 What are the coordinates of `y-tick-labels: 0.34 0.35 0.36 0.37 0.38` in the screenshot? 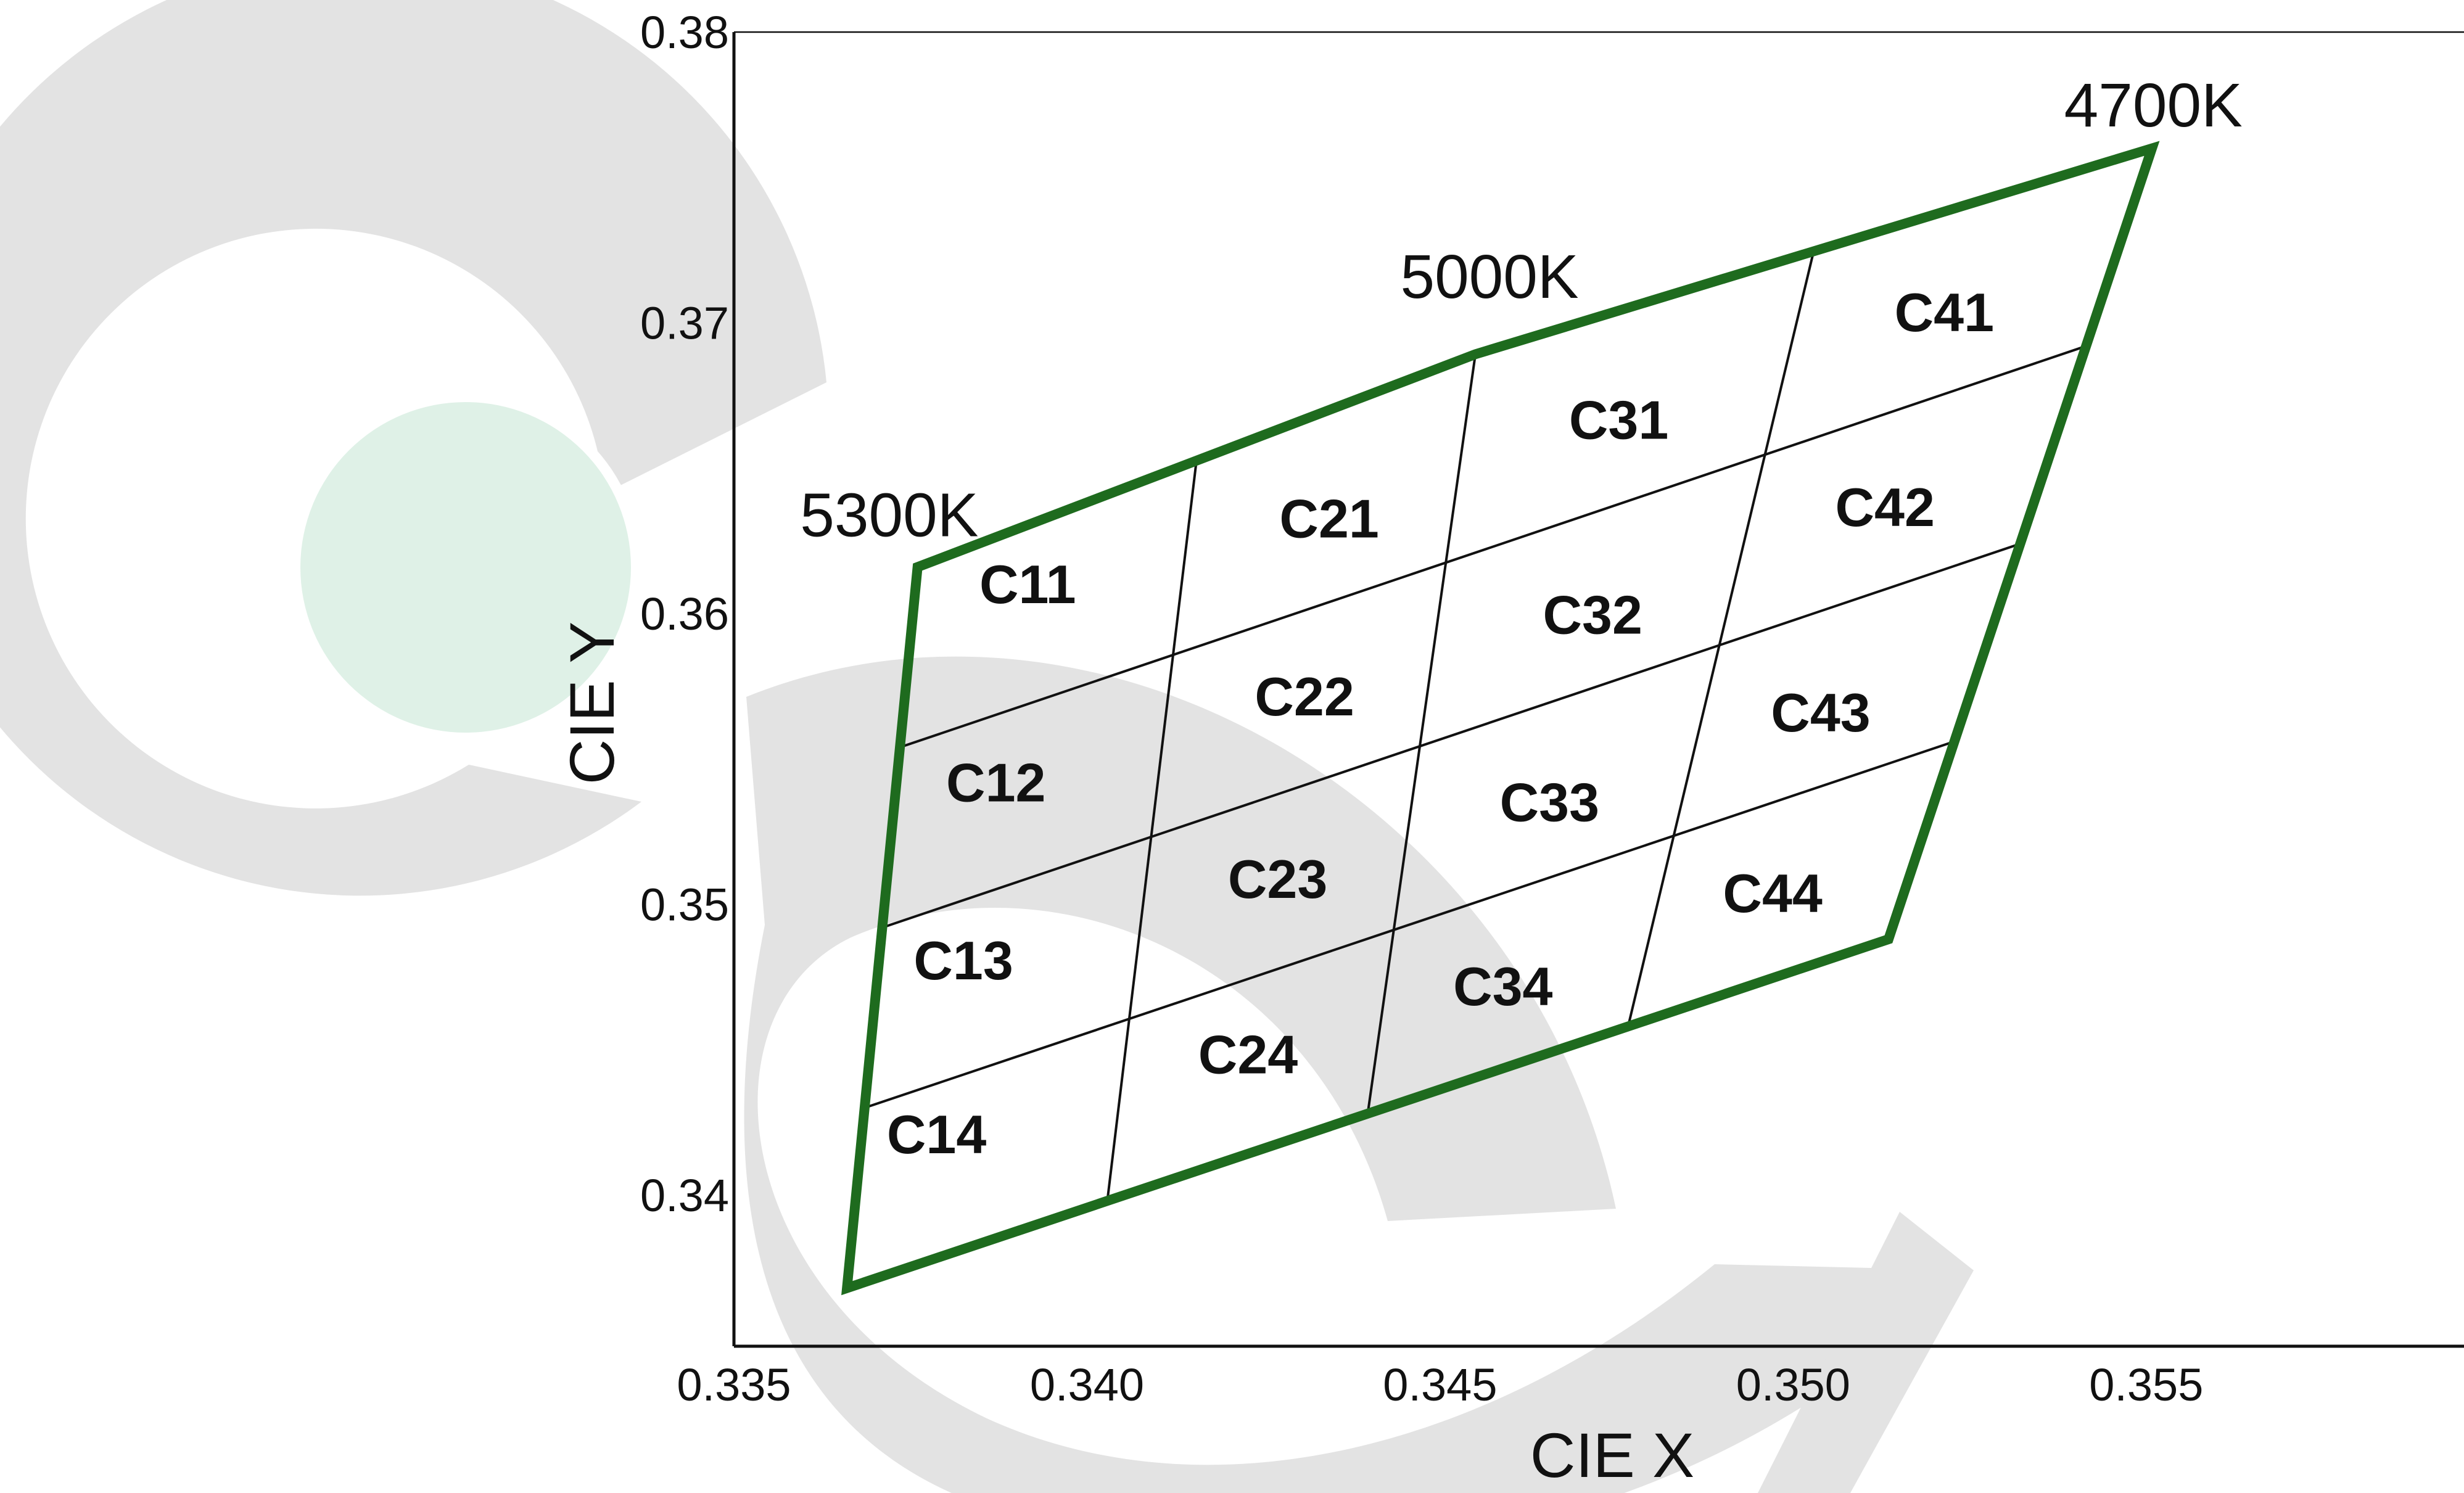 It's located at (684, 614).